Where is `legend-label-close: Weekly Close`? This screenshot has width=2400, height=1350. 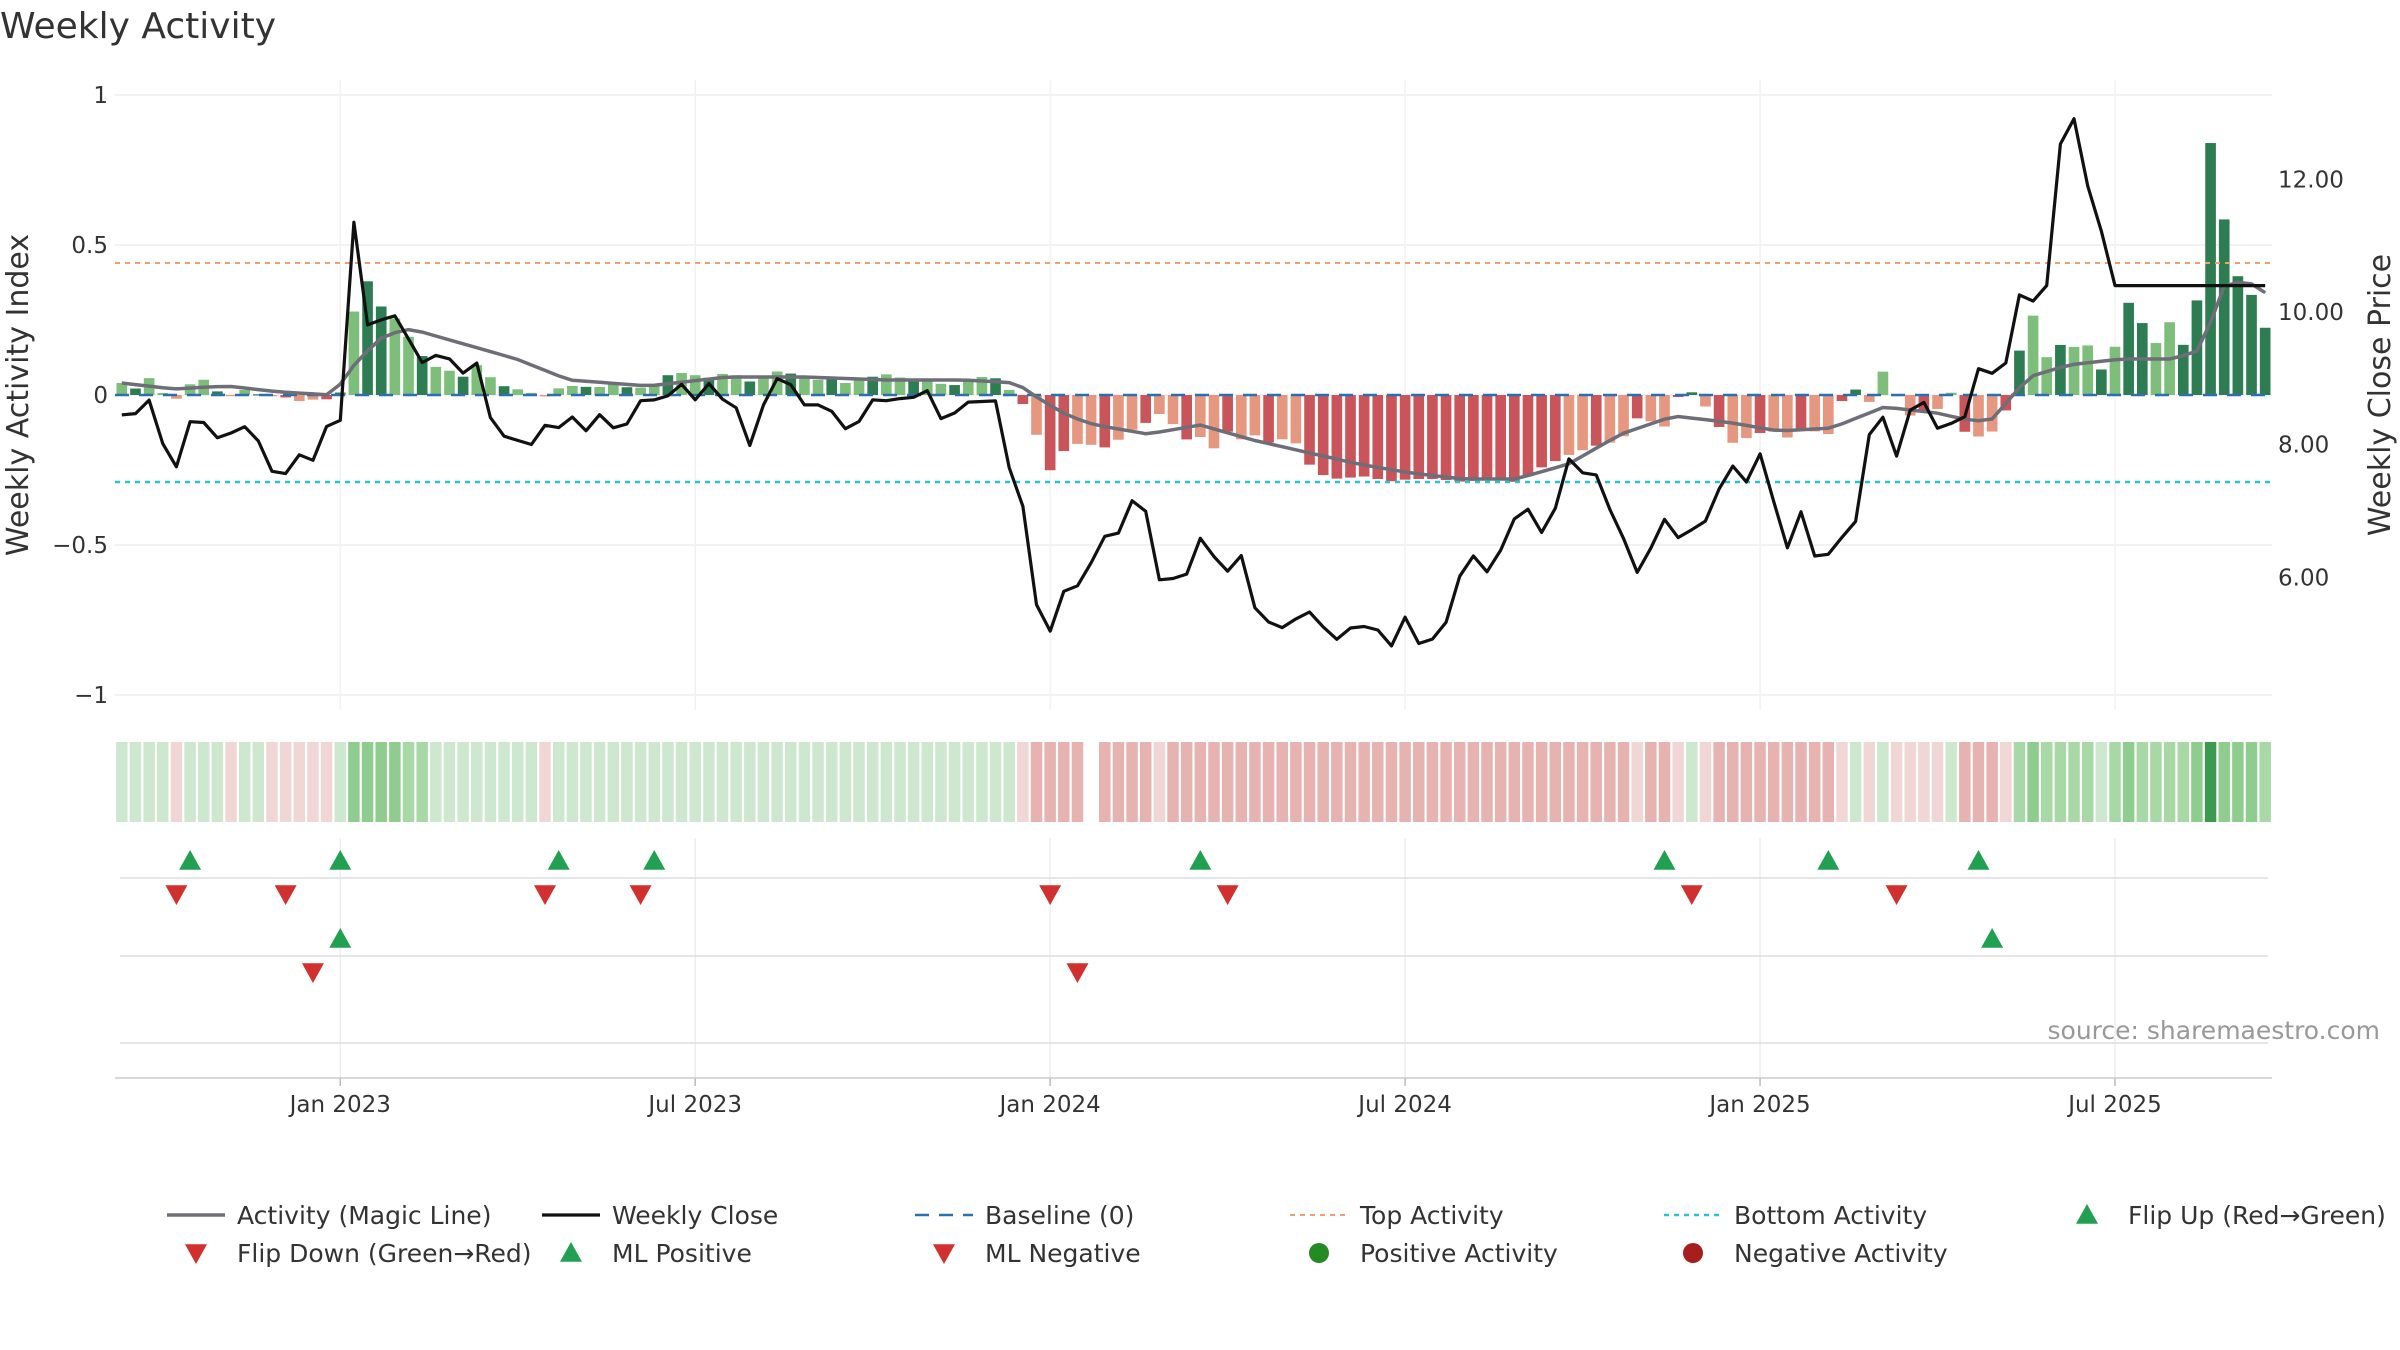 legend-label-close: Weekly Close is located at coordinates (695, 1215).